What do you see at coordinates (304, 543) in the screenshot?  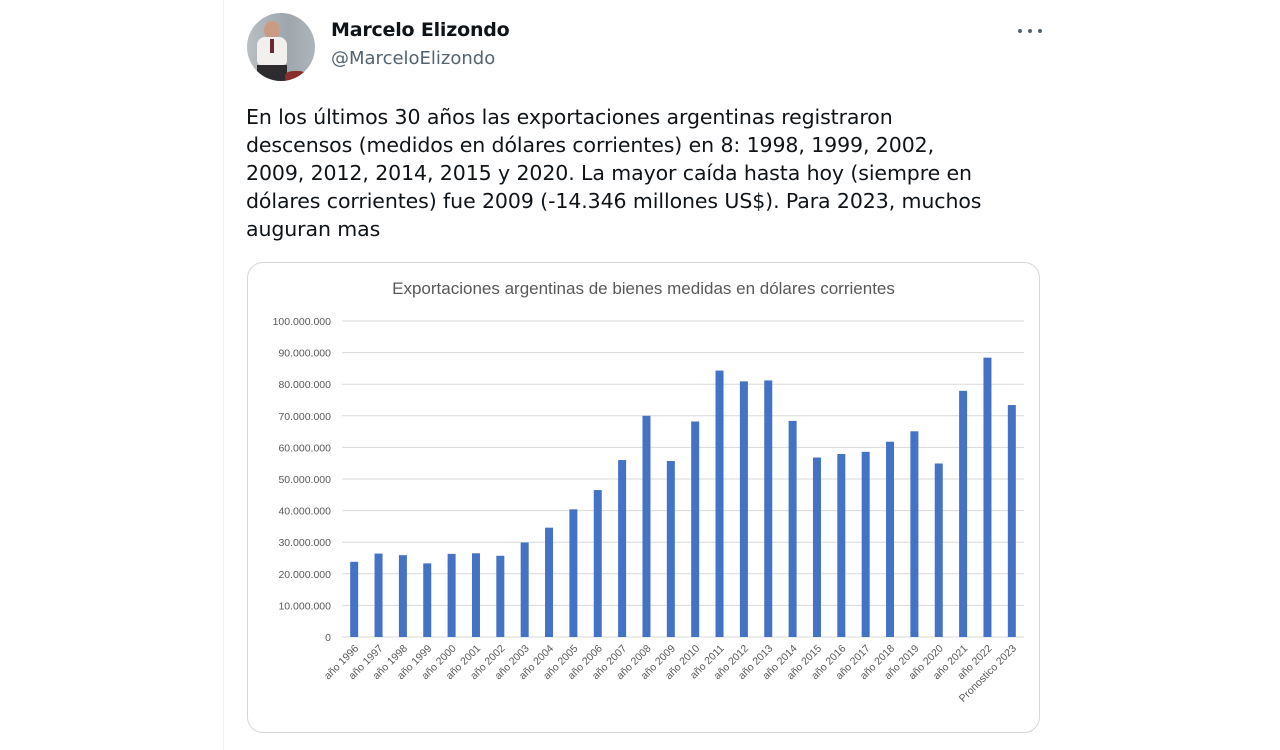 I see `y-tick-label: 30.000.000` at bounding box center [304, 543].